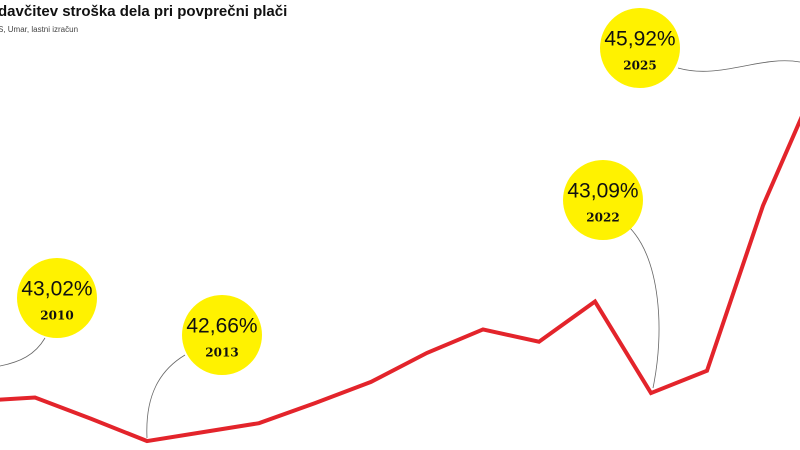 The height and width of the screenshot is (450, 800). What do you see at coordinates (639, 66) in the screenshot?
I see `callout-year: 2025` at bounding box center [639, 66].